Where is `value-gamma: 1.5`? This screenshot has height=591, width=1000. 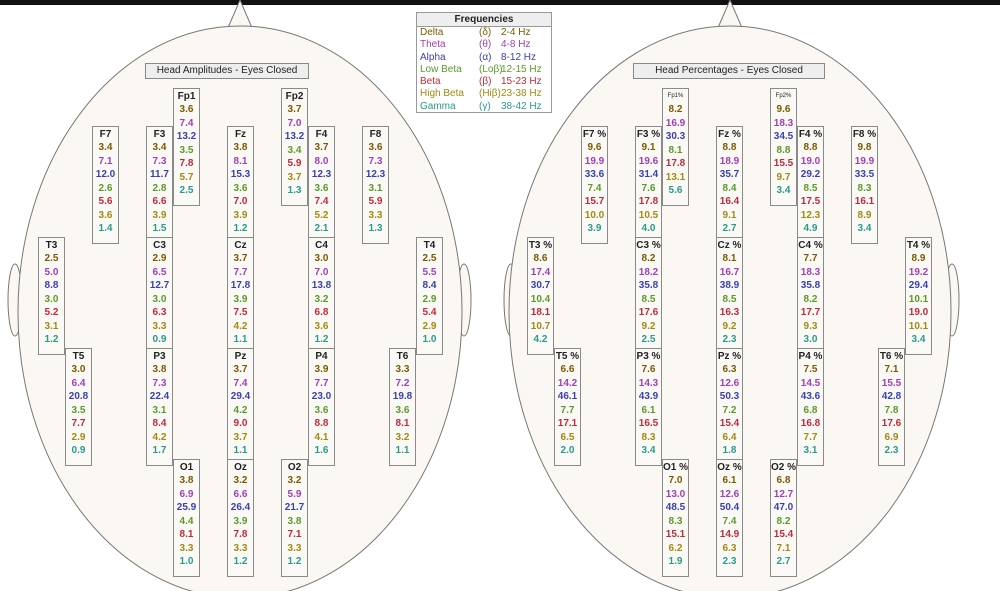 value-gamma: 1.5 is located at coordinates (159, 228).